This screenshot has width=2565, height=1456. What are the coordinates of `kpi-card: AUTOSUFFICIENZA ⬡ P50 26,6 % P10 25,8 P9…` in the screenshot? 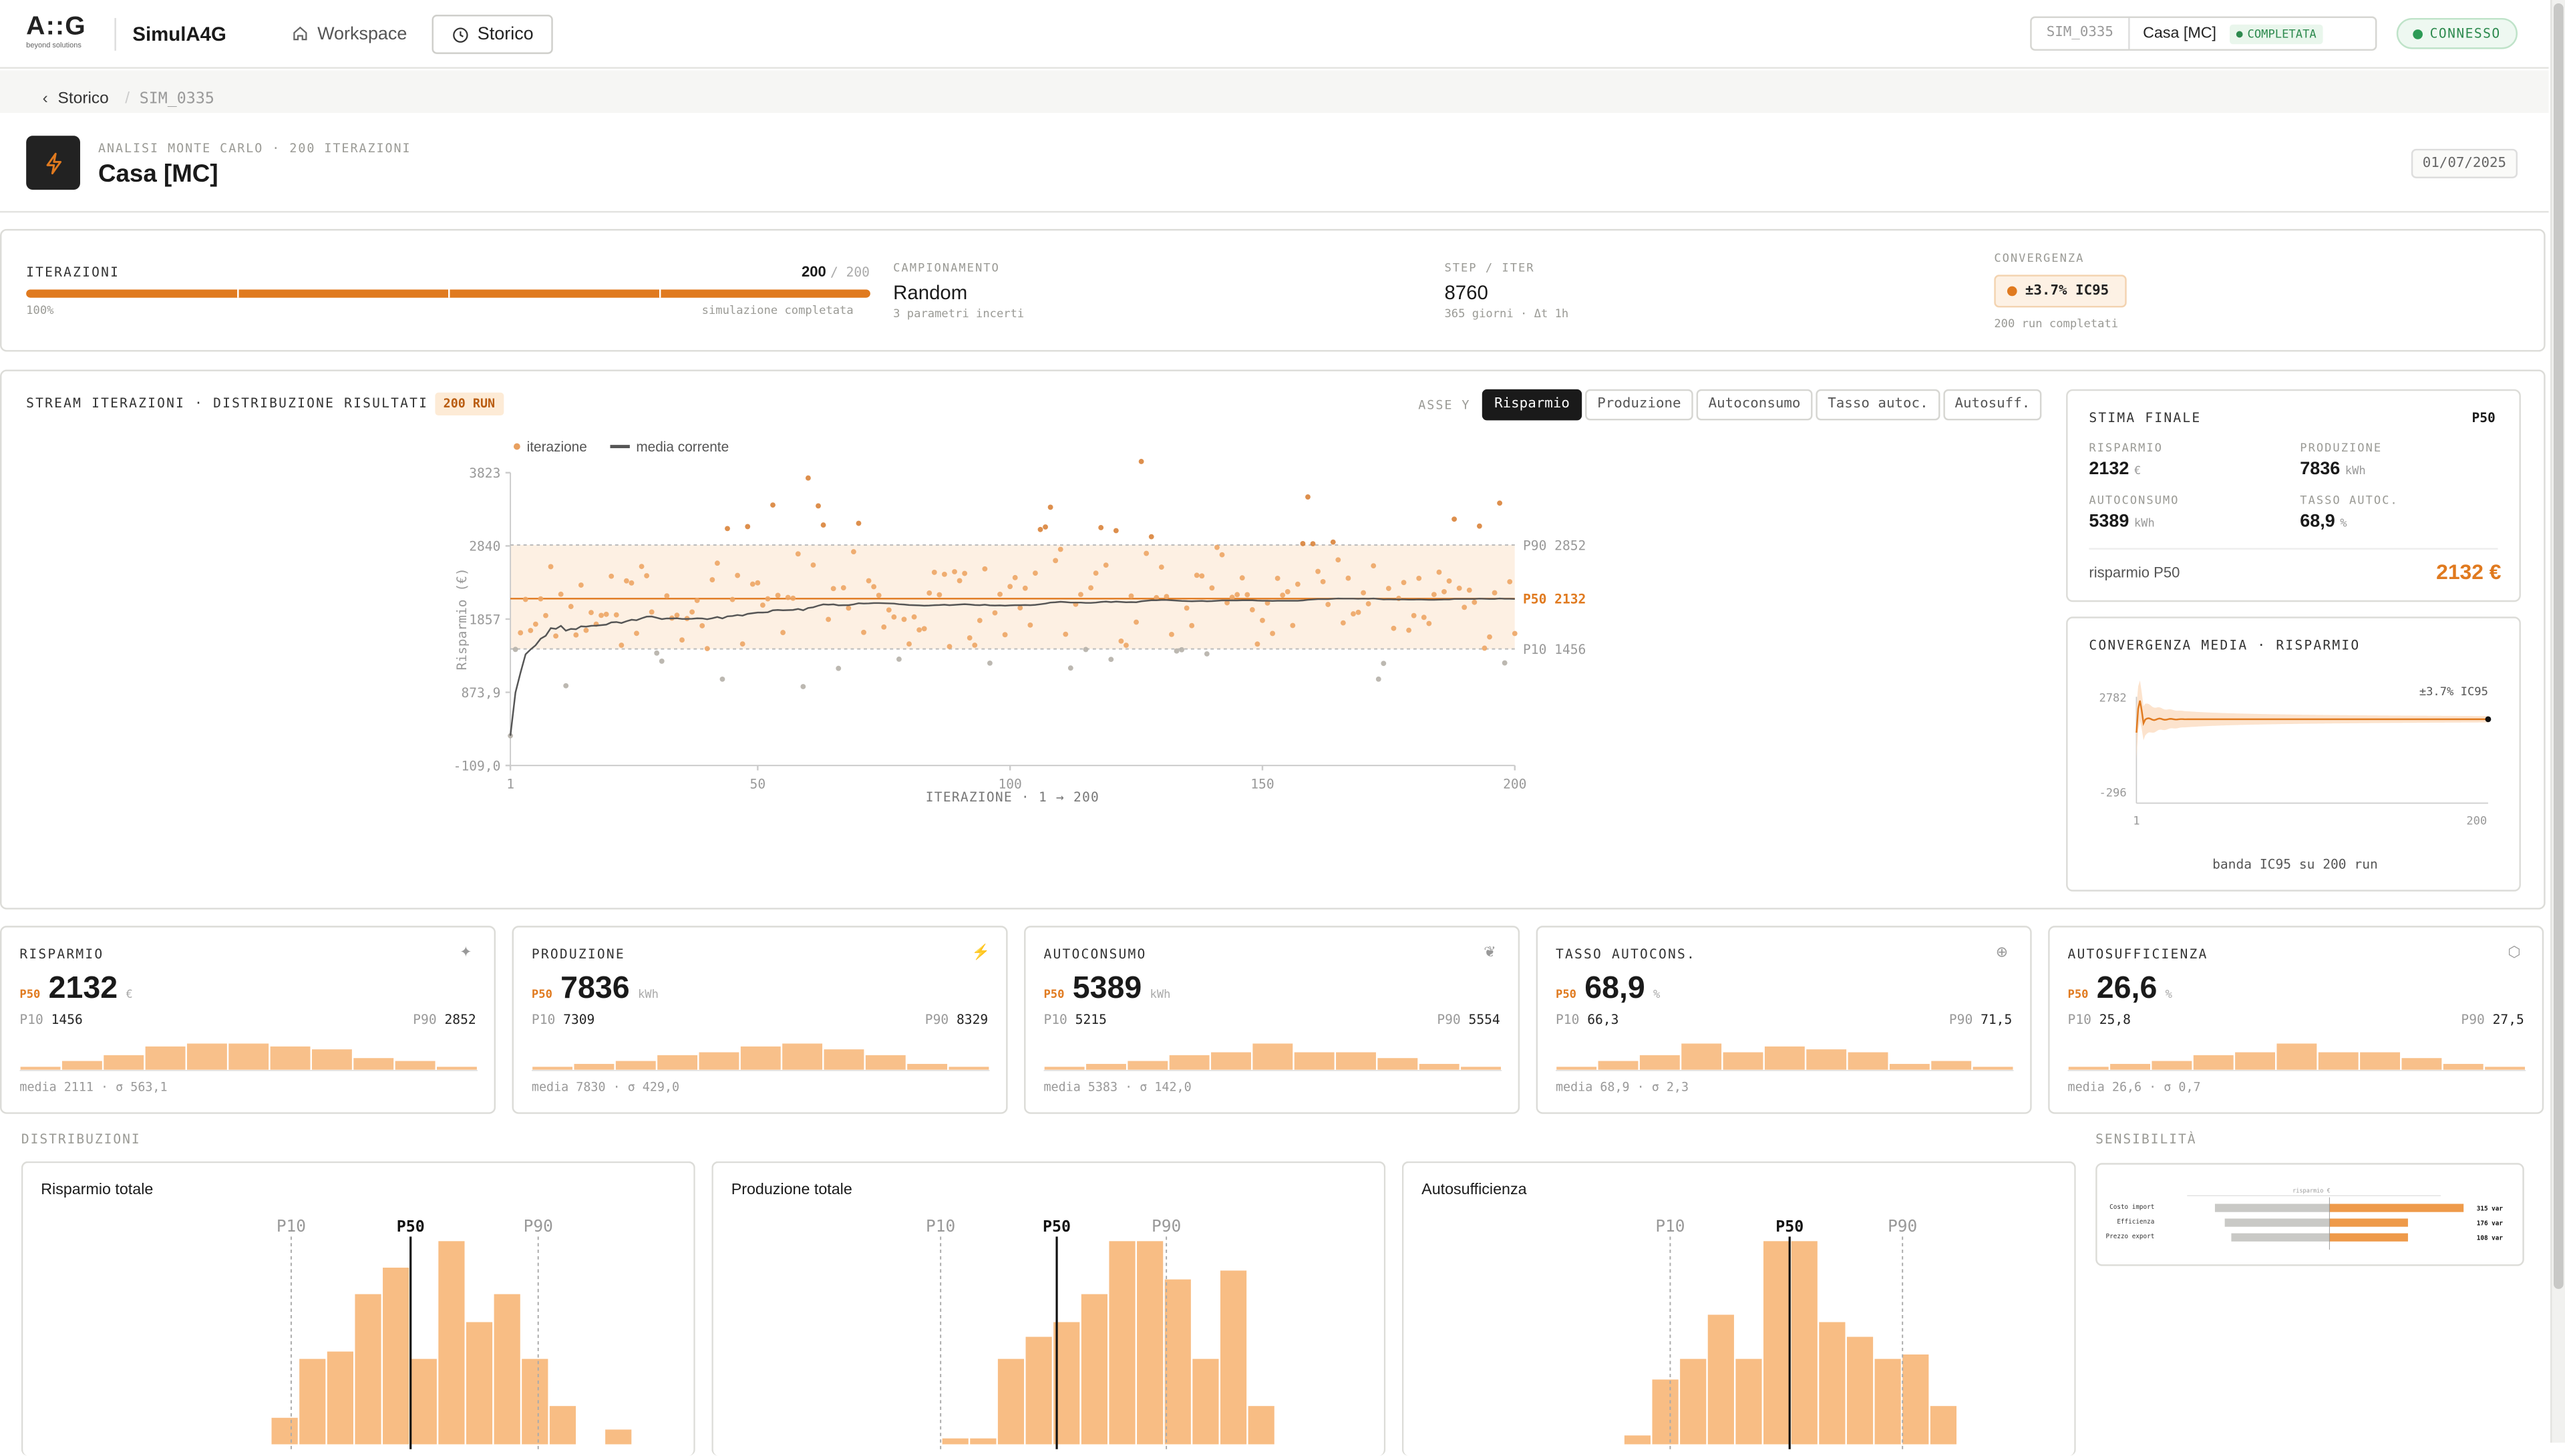 It's located at (2296, 1020).